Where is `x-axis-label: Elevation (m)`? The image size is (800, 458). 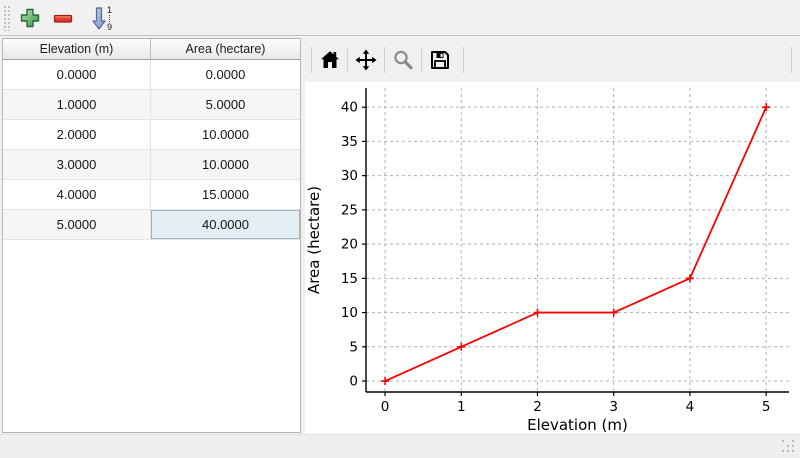
x-axis-label: Elevation (m) is located at coordinates (577, 425).